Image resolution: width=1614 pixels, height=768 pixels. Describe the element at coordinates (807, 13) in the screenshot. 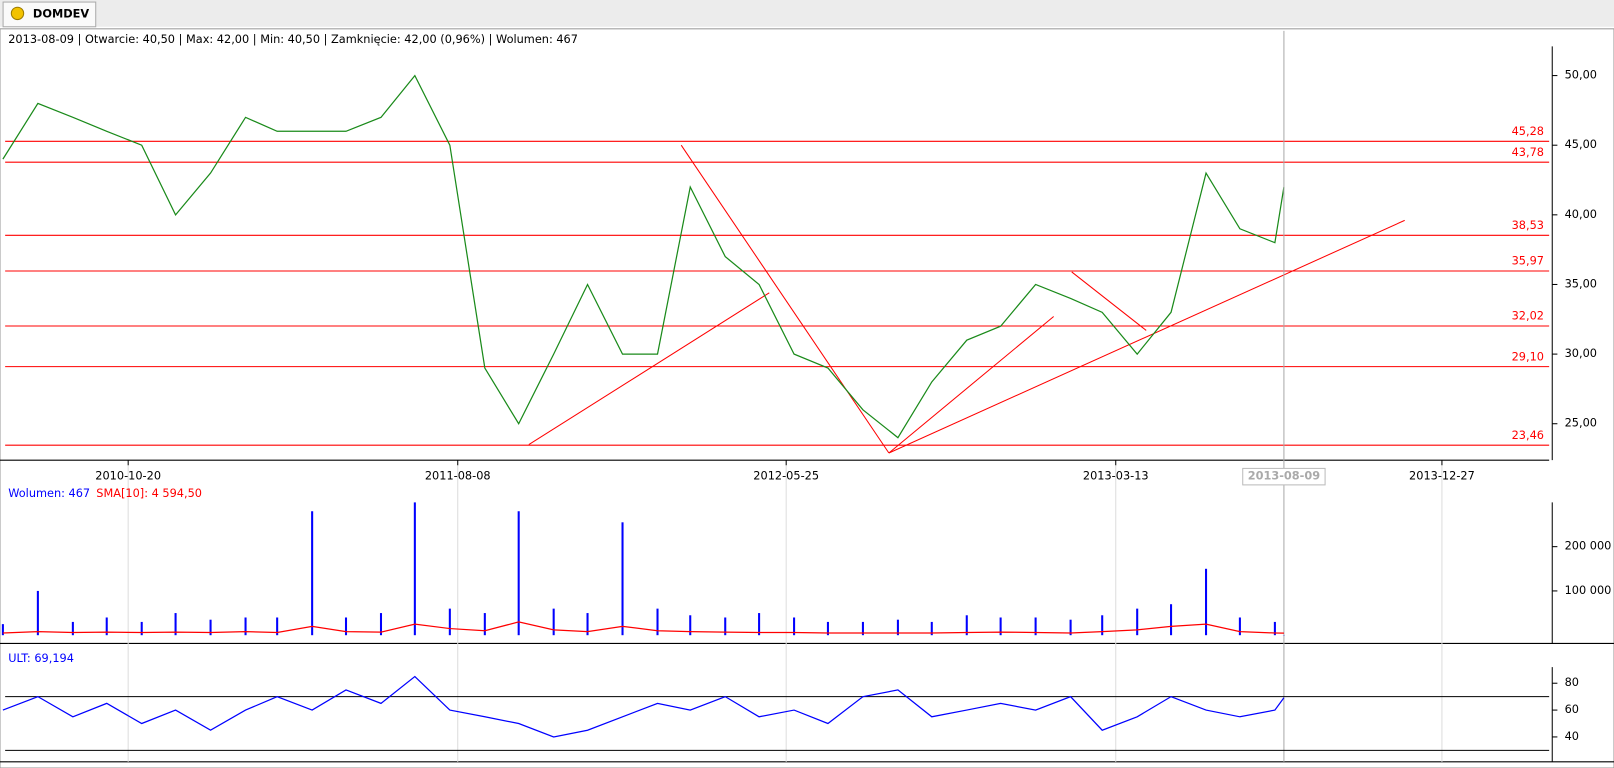

I see `tab-bar` at that location.